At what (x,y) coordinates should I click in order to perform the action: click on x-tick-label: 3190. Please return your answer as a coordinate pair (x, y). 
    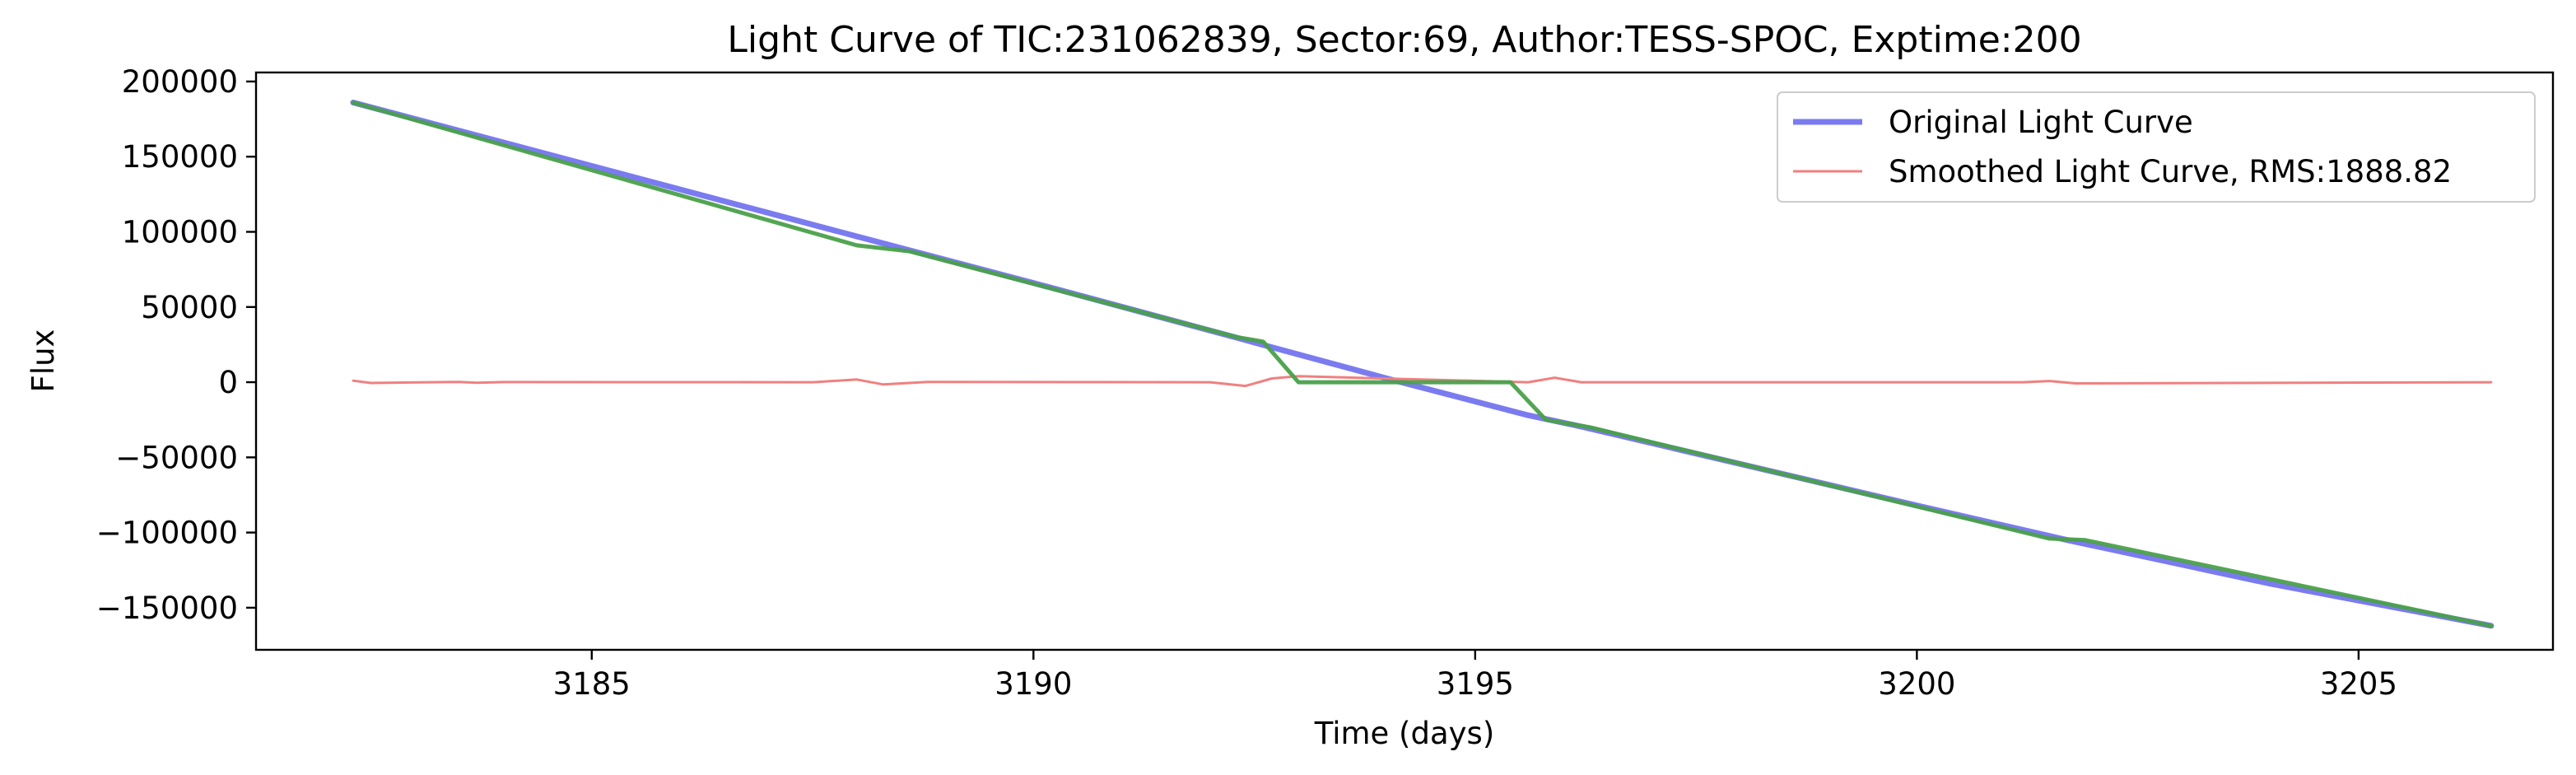
    Looking at the image, I should click on (1033, 684).